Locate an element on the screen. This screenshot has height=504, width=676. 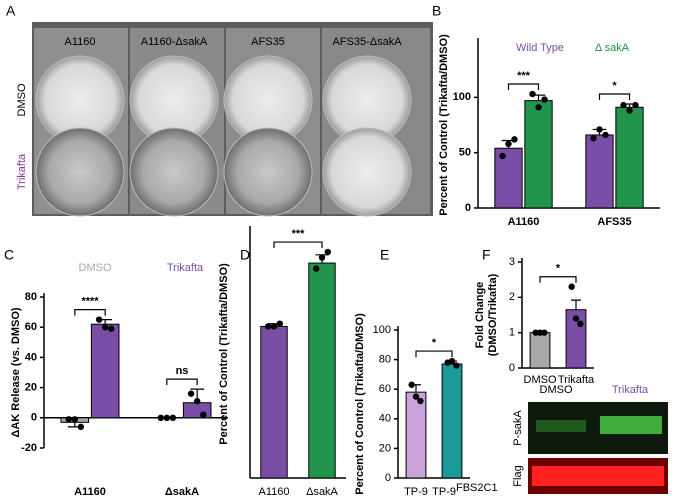
y-tick-label: 2 is located at coordinates (512, 297).